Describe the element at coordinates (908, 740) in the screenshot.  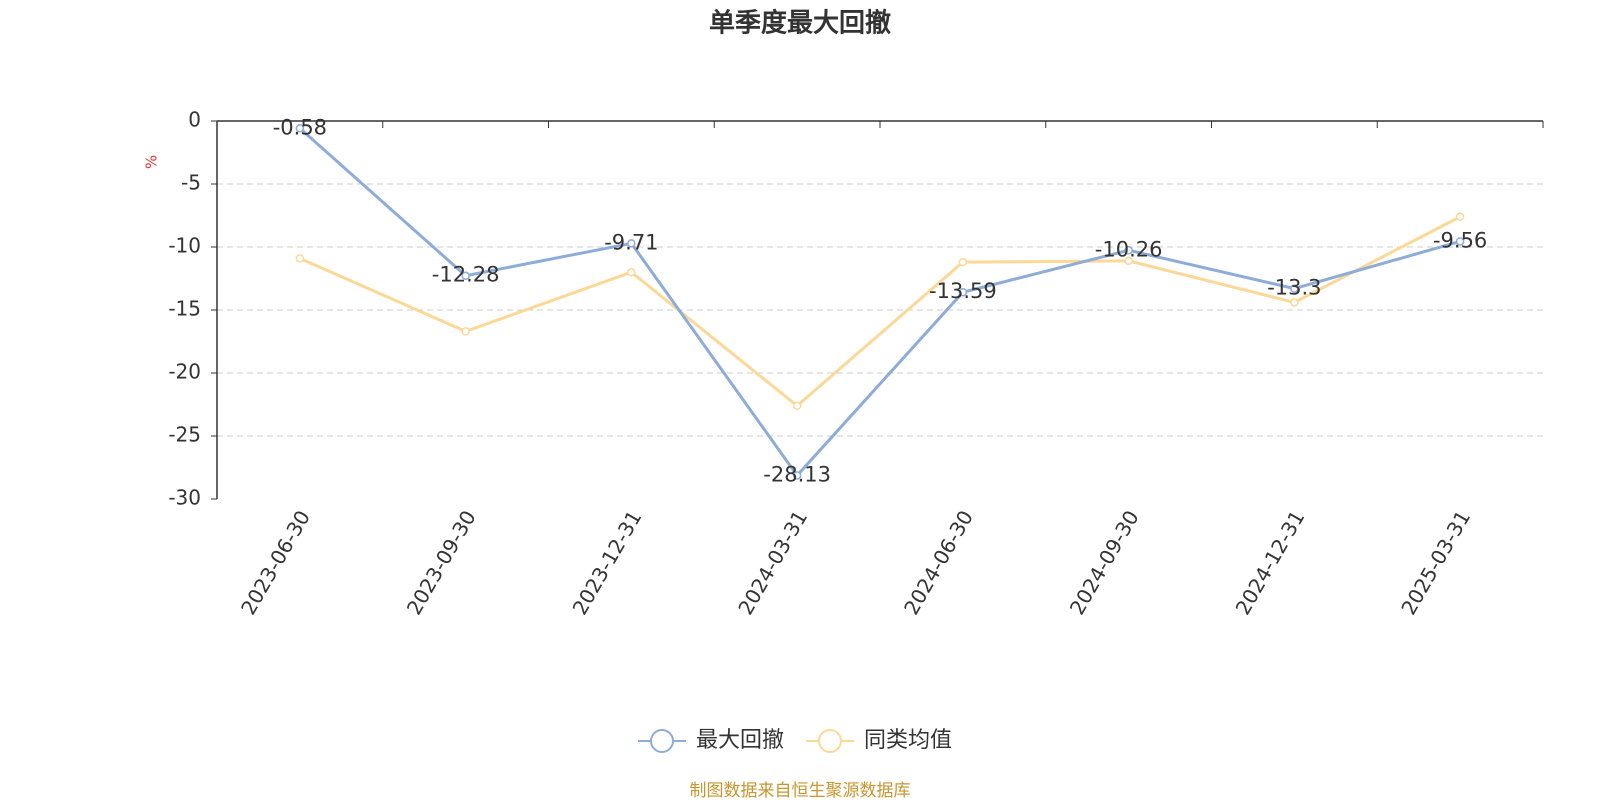
I see `legend-label: 同类均值` at that location.